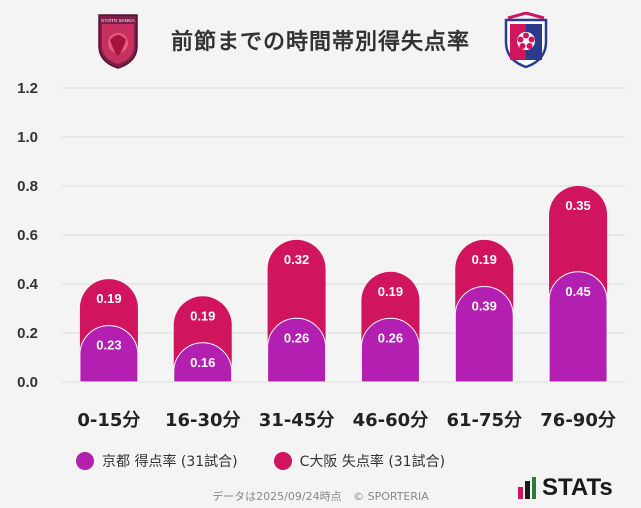 The width and height of the screenshot is (641, 508). Describe the element at coordinates (297, 420) in the screenshot. I see `x-tick-label: 31-45分` at that location.